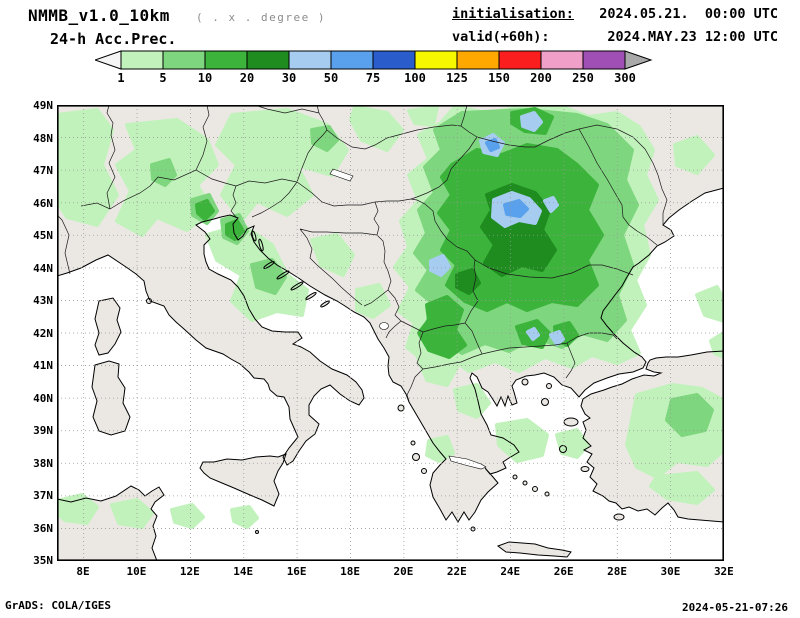 The height and width of the screenshot is (618, 800). Describe the element at coordinates (247, 78) in the screenshot. I see `colorbar-tick-label: 20` at that location.